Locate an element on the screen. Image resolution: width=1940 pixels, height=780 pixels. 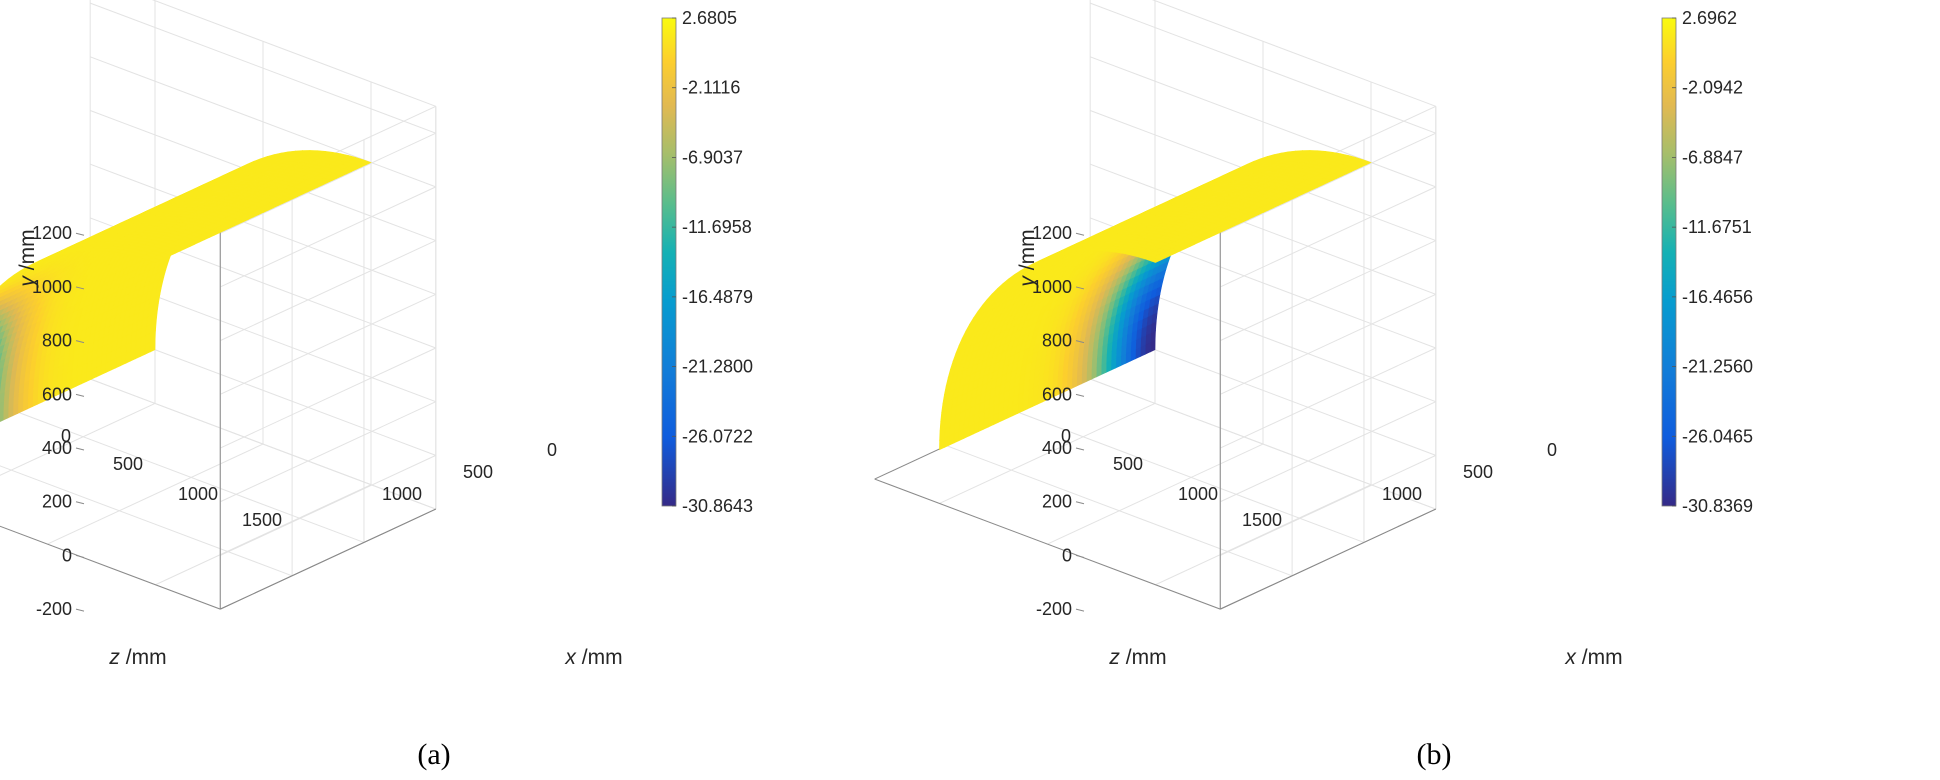
colorbar-tick-label: -21.2800 is located at coordinates (717, 367).